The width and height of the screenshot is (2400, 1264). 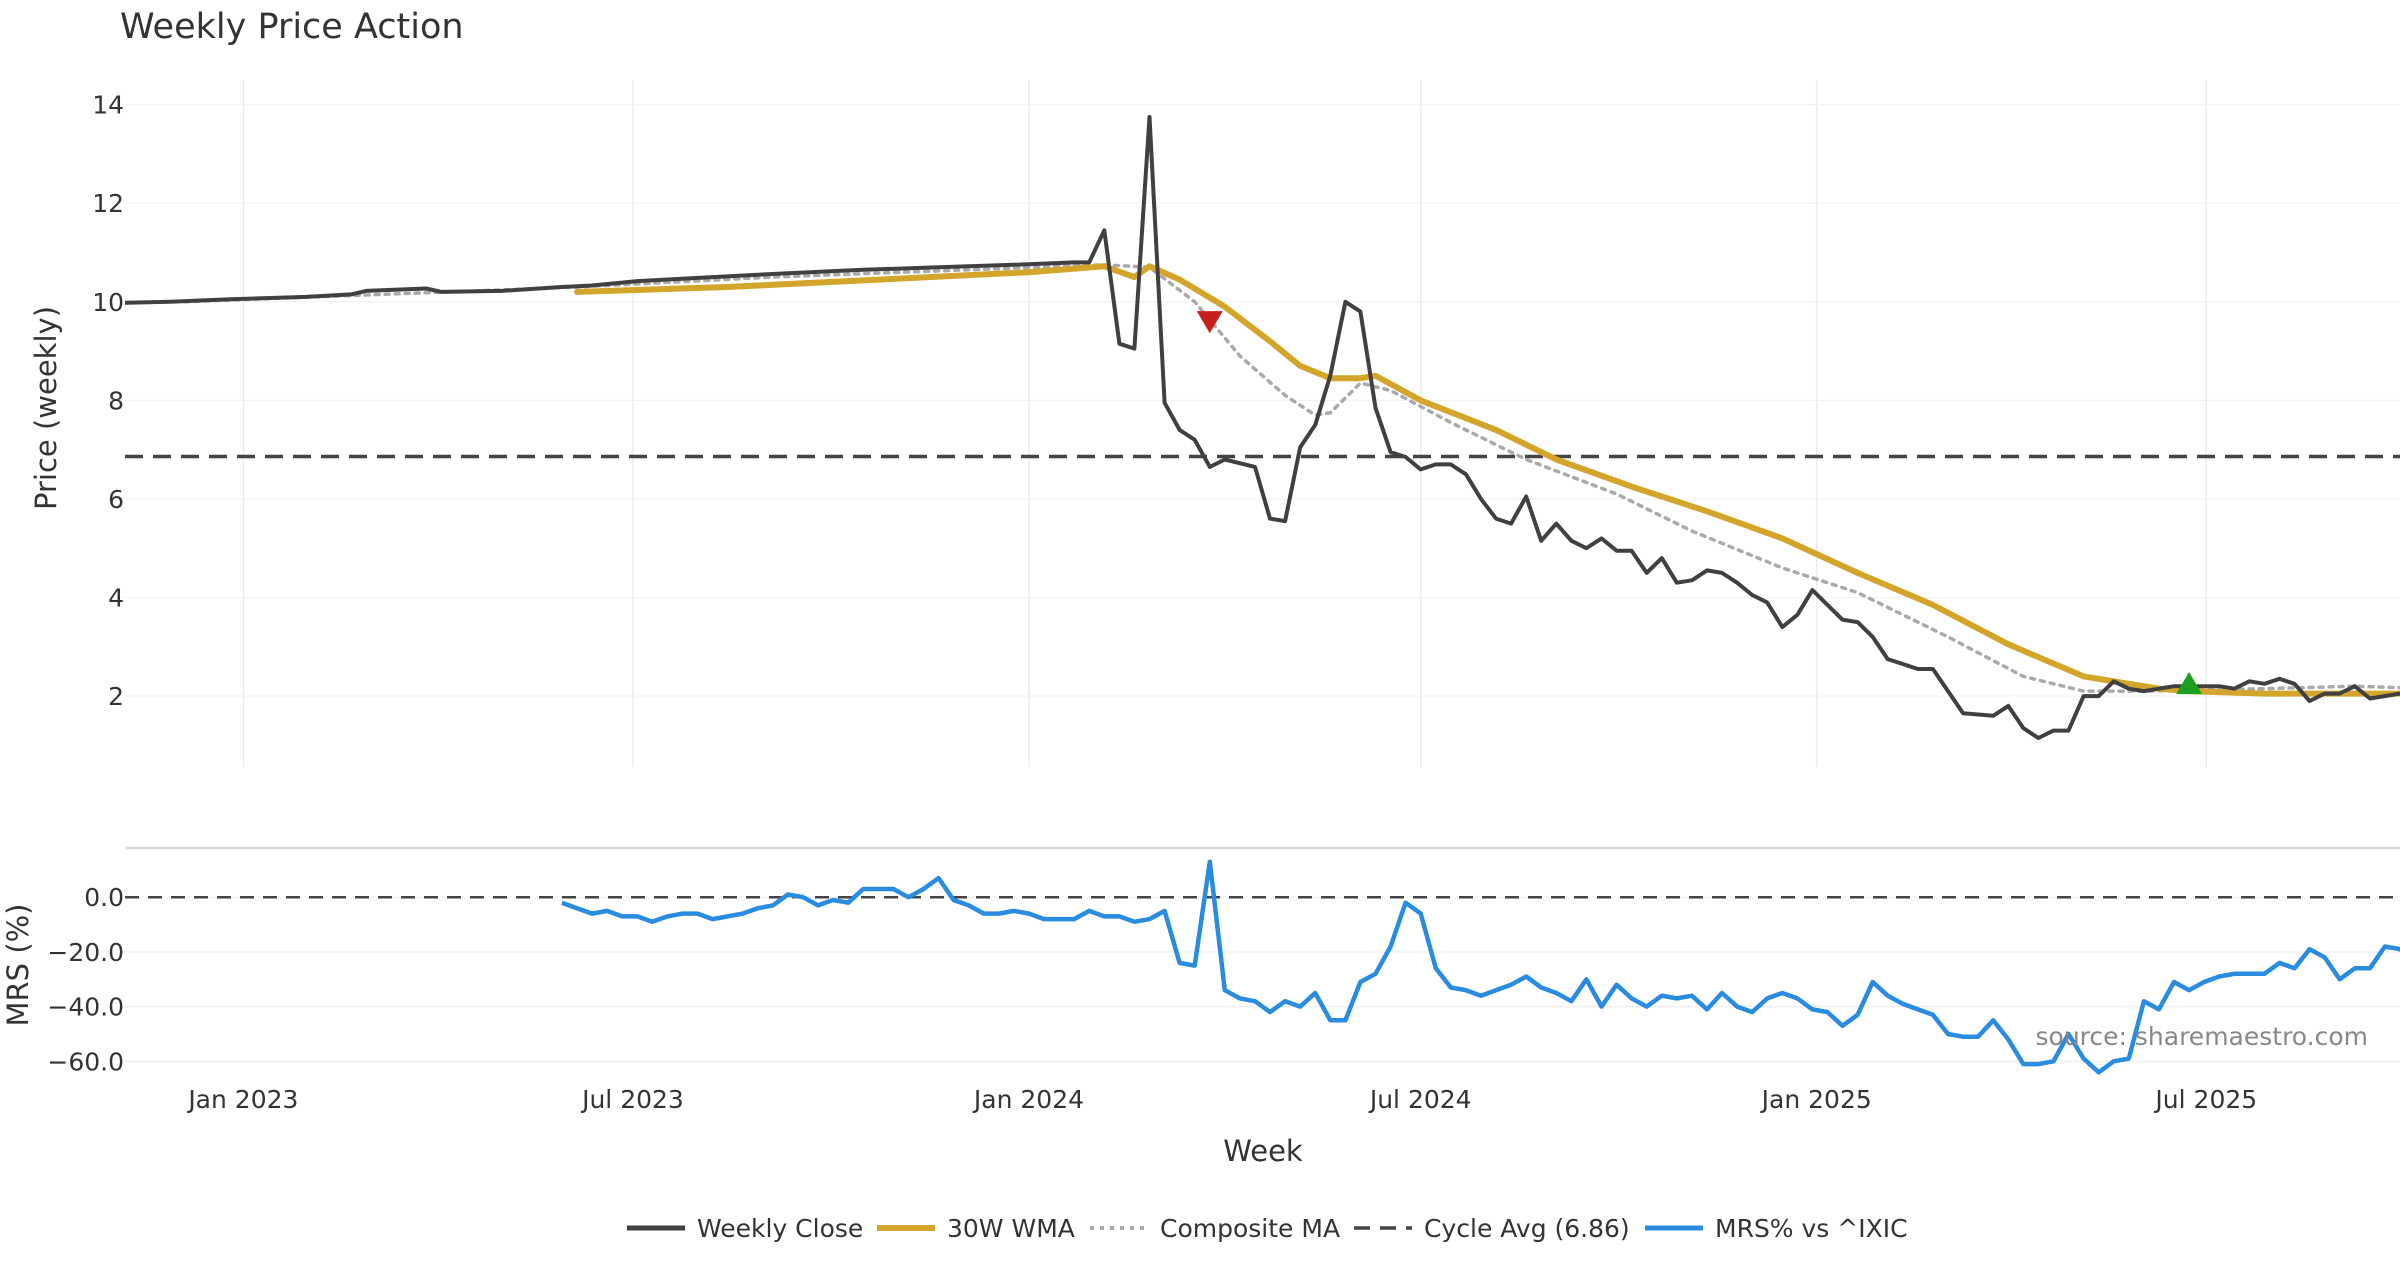 I want to click on price-y-tick-6: 14, so click(x=108, y=105).